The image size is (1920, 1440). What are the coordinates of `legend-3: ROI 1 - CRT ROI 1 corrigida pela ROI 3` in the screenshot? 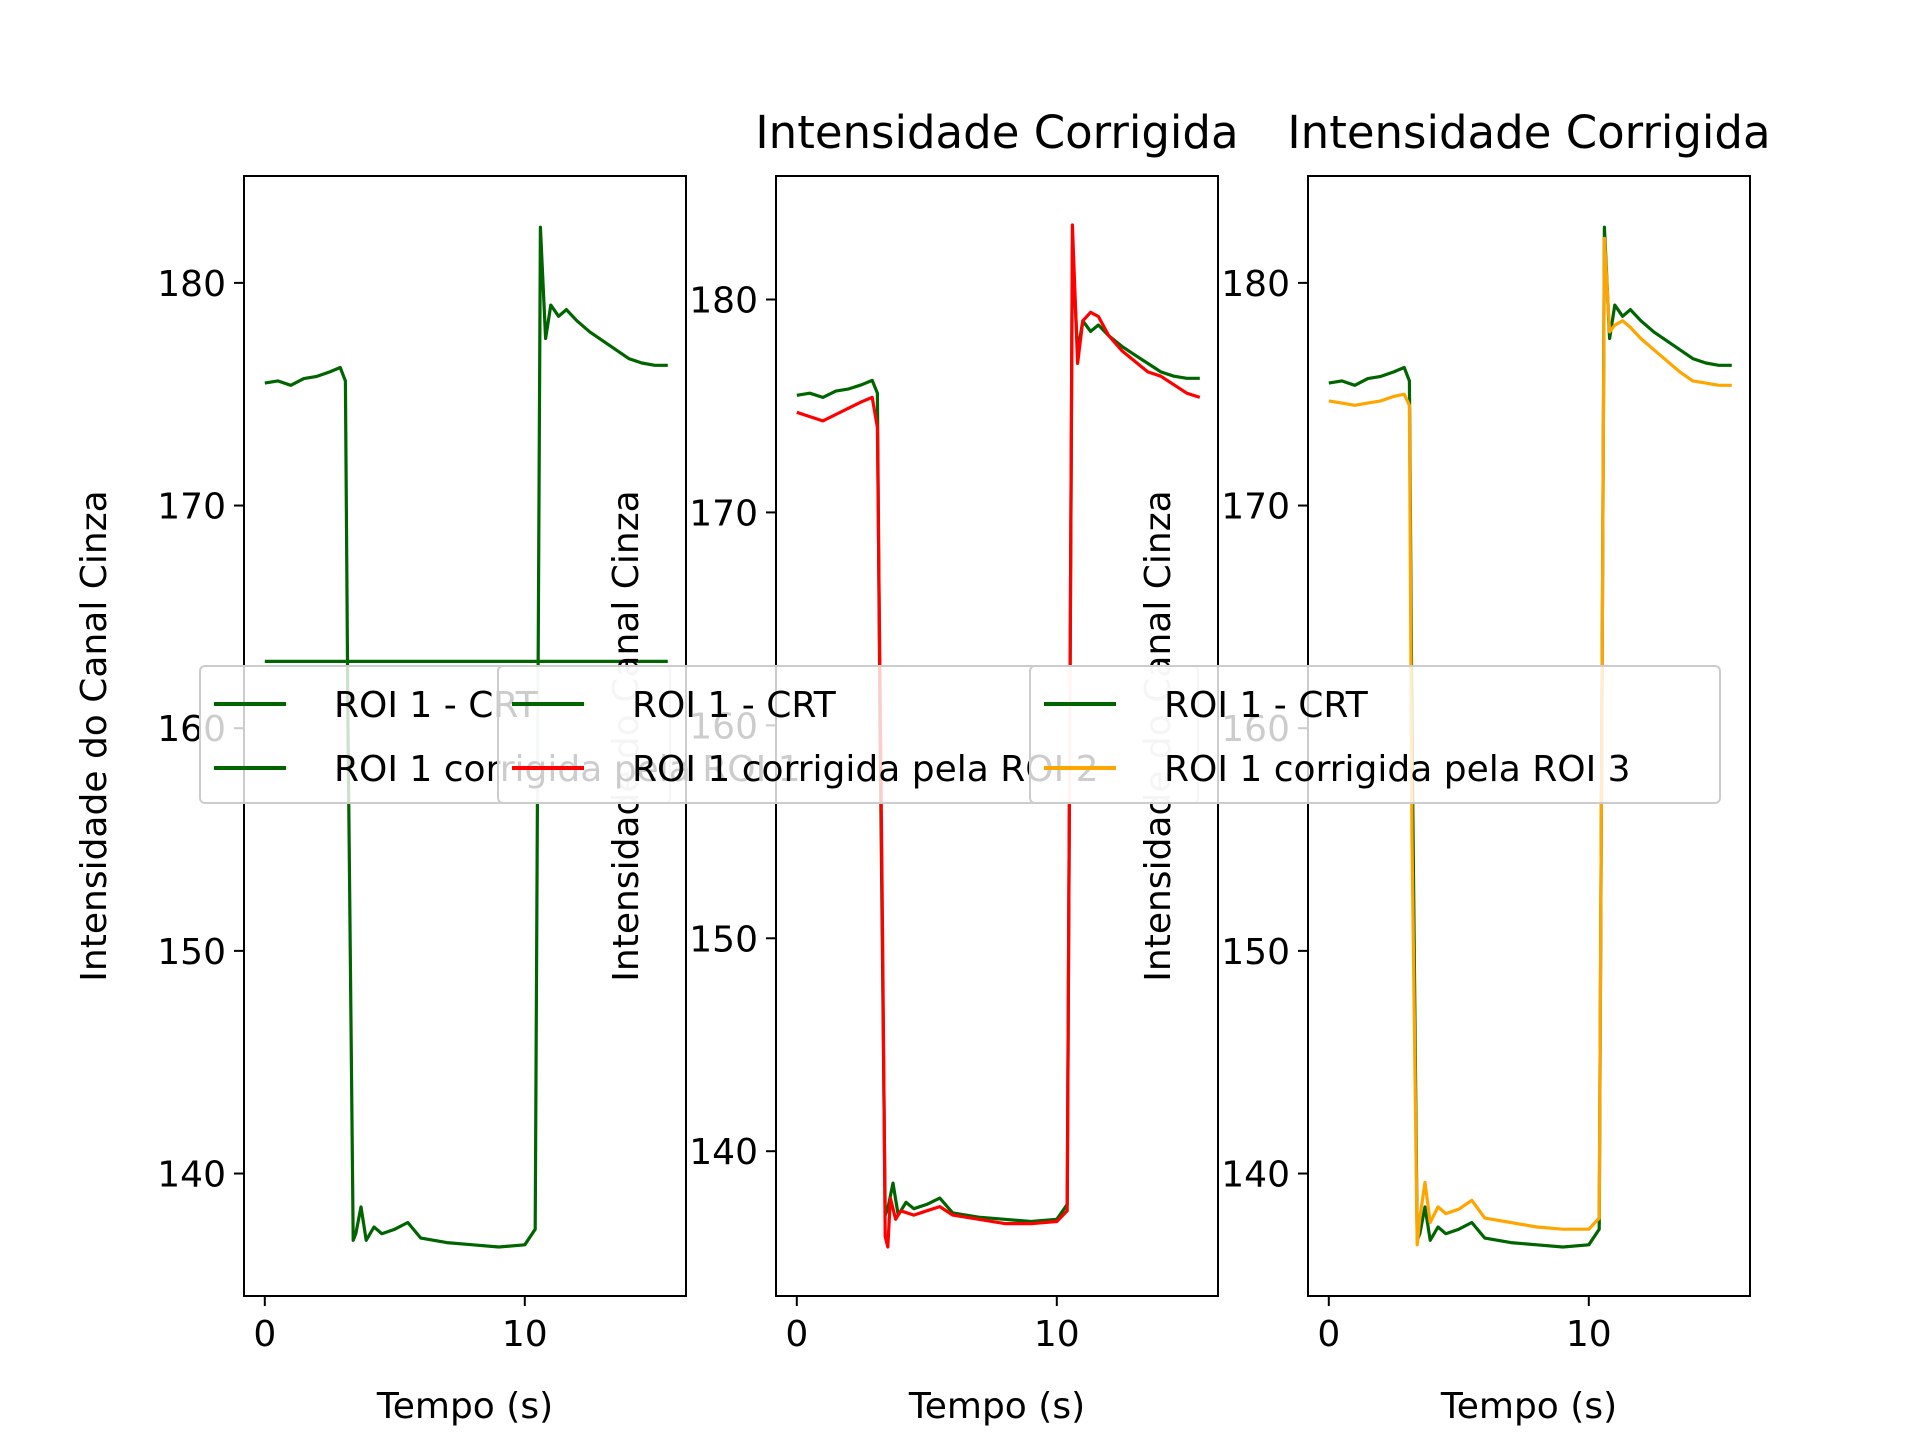 It's located at (1375, 734).